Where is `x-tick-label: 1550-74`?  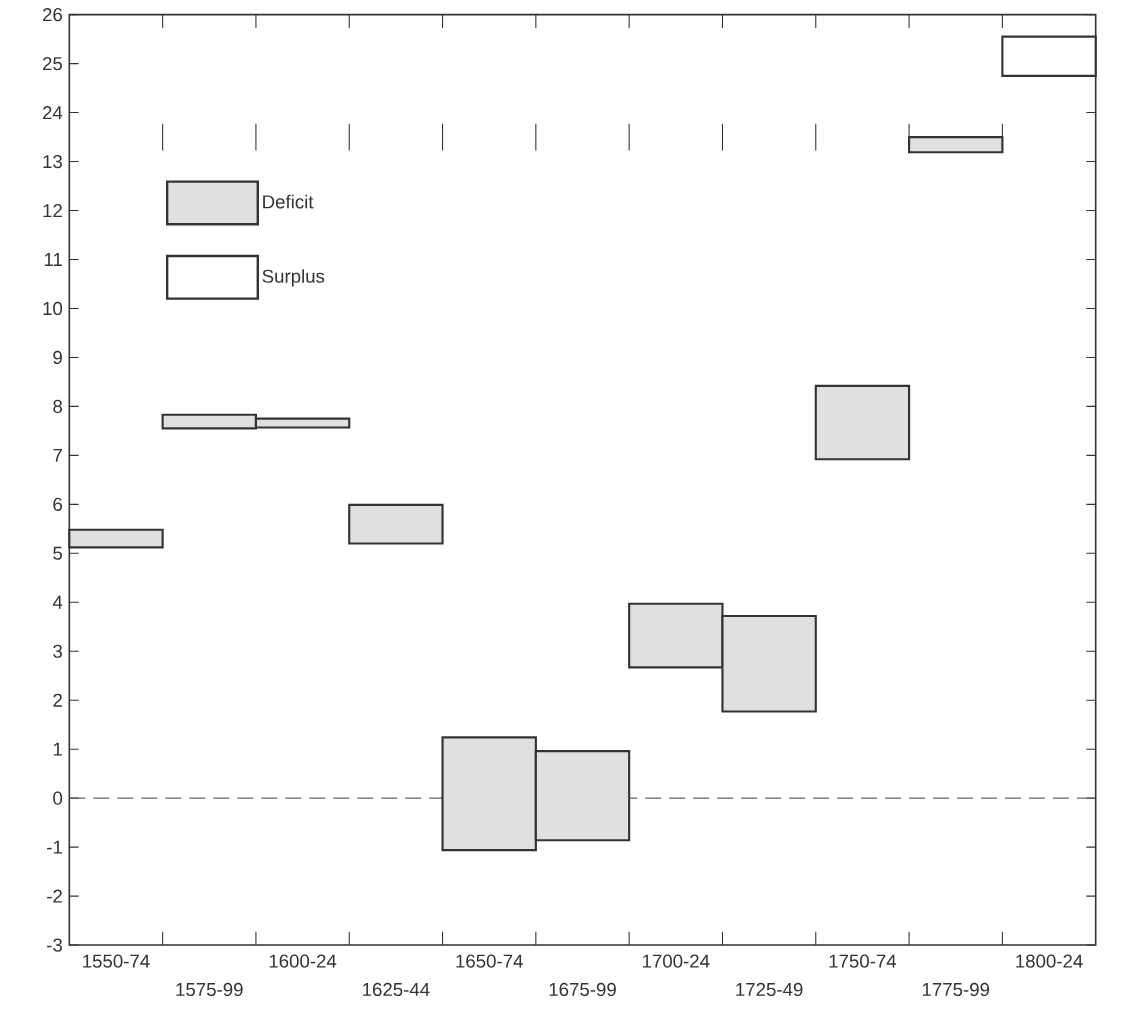 x-tick-label: 1550-74 is located at coordinates (116, 961).